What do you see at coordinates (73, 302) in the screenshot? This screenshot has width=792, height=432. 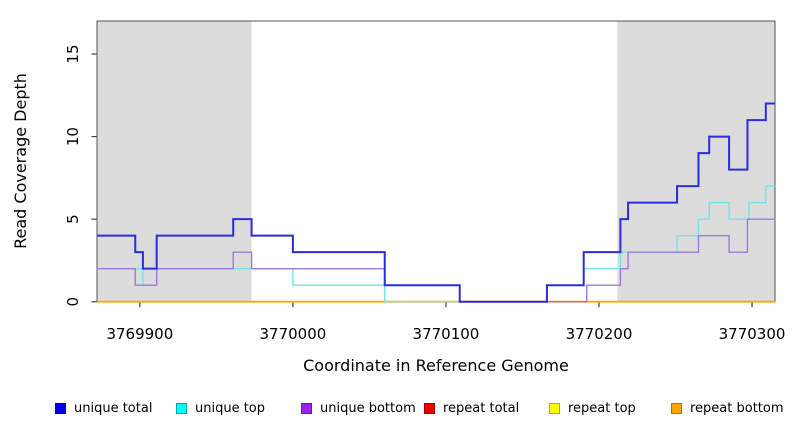 I see `y-tick-label: 0` at bounding box center [73, 302].